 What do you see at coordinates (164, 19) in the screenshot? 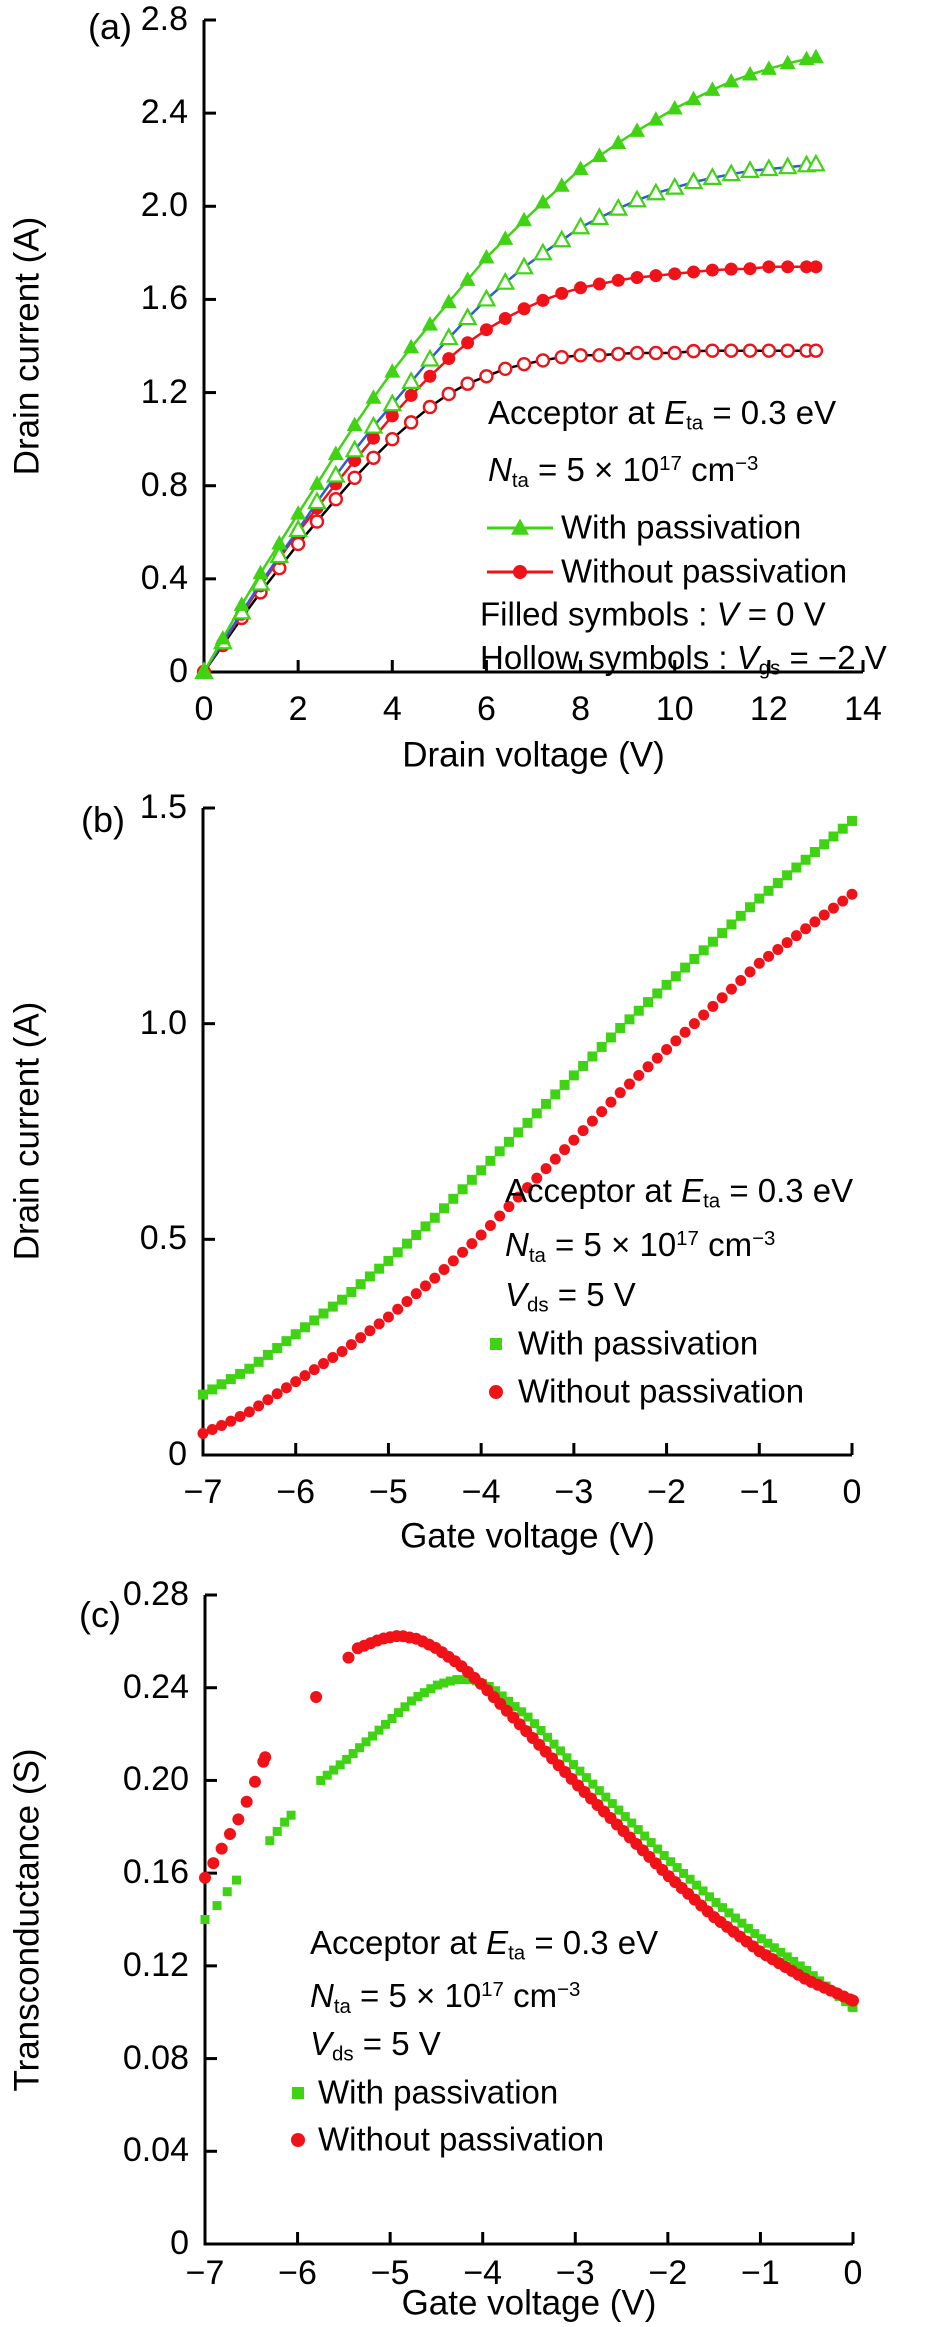
I see `y-tick-label: 2.8` at bounding box center [164, 19].